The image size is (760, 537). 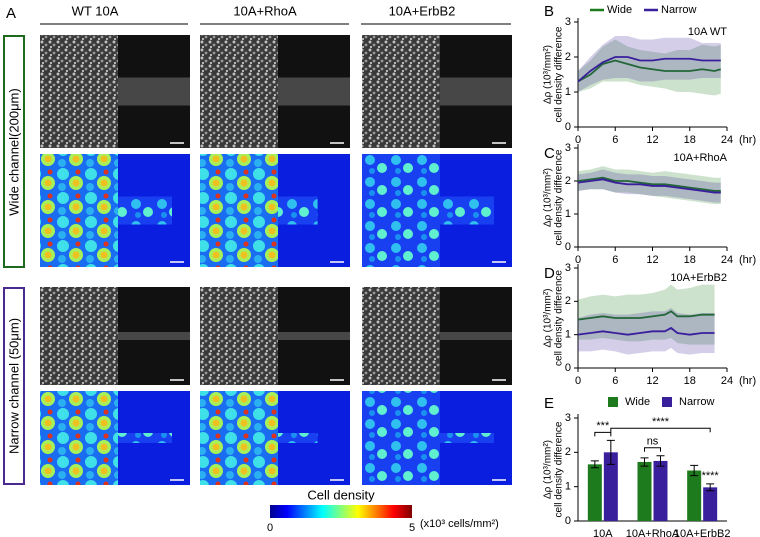 What do you see at coordinates (653, 532) in the screenshot?
I see `x-tick-label: 10A+RhoA` at bounding box center [653, 532].